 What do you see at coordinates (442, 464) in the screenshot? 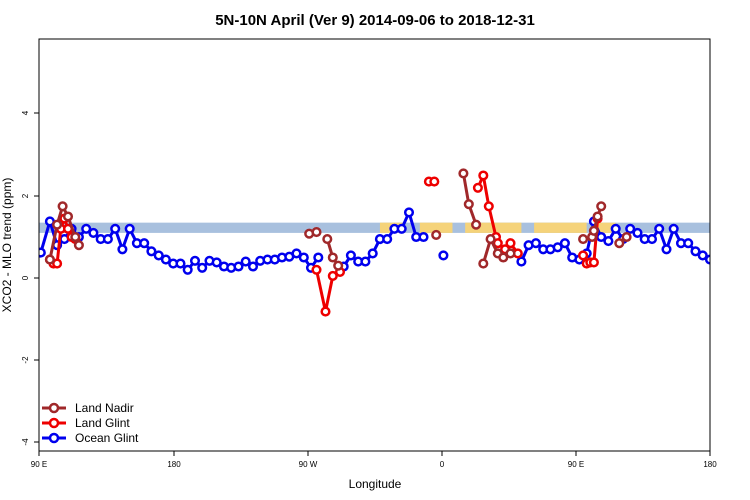
I see `x-tick-label: 0` at bounding box center [442, 464].